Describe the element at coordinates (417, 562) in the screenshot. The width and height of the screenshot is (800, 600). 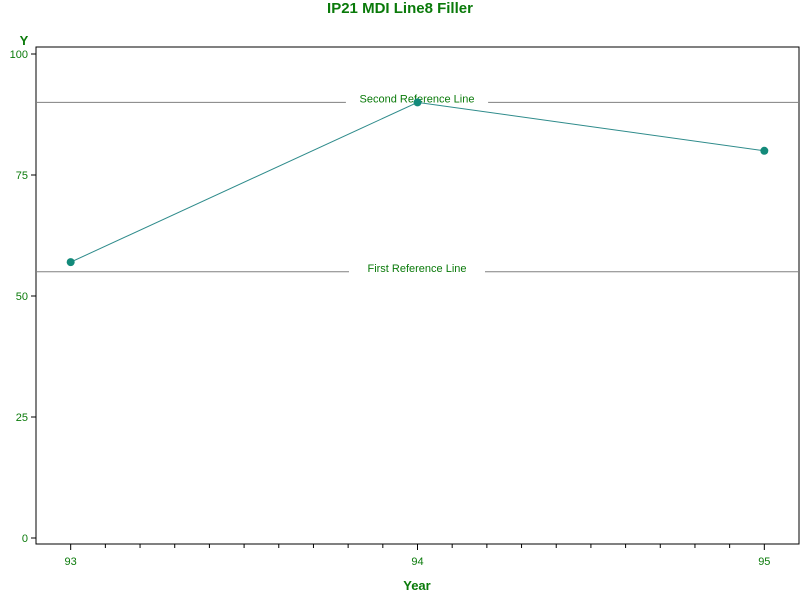
I see `x-tick-label-94: 94` at that location.